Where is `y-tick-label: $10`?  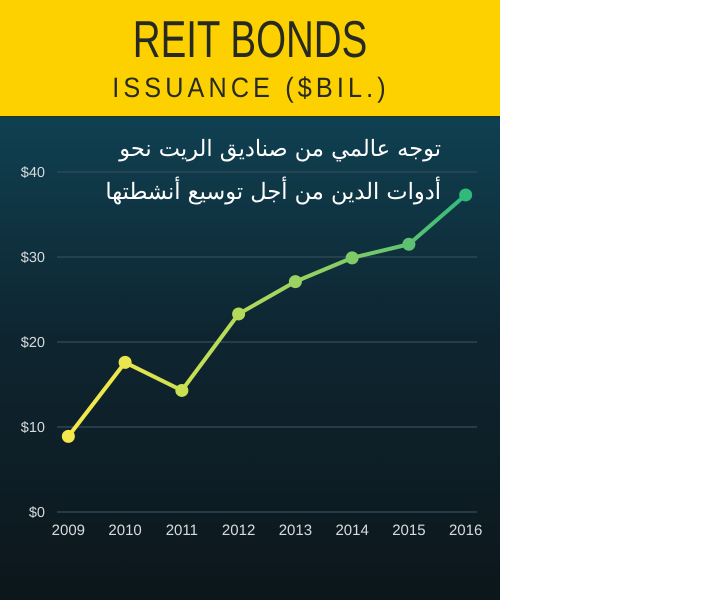 y-tick-label: $10 is located at coordinates (32, 428).